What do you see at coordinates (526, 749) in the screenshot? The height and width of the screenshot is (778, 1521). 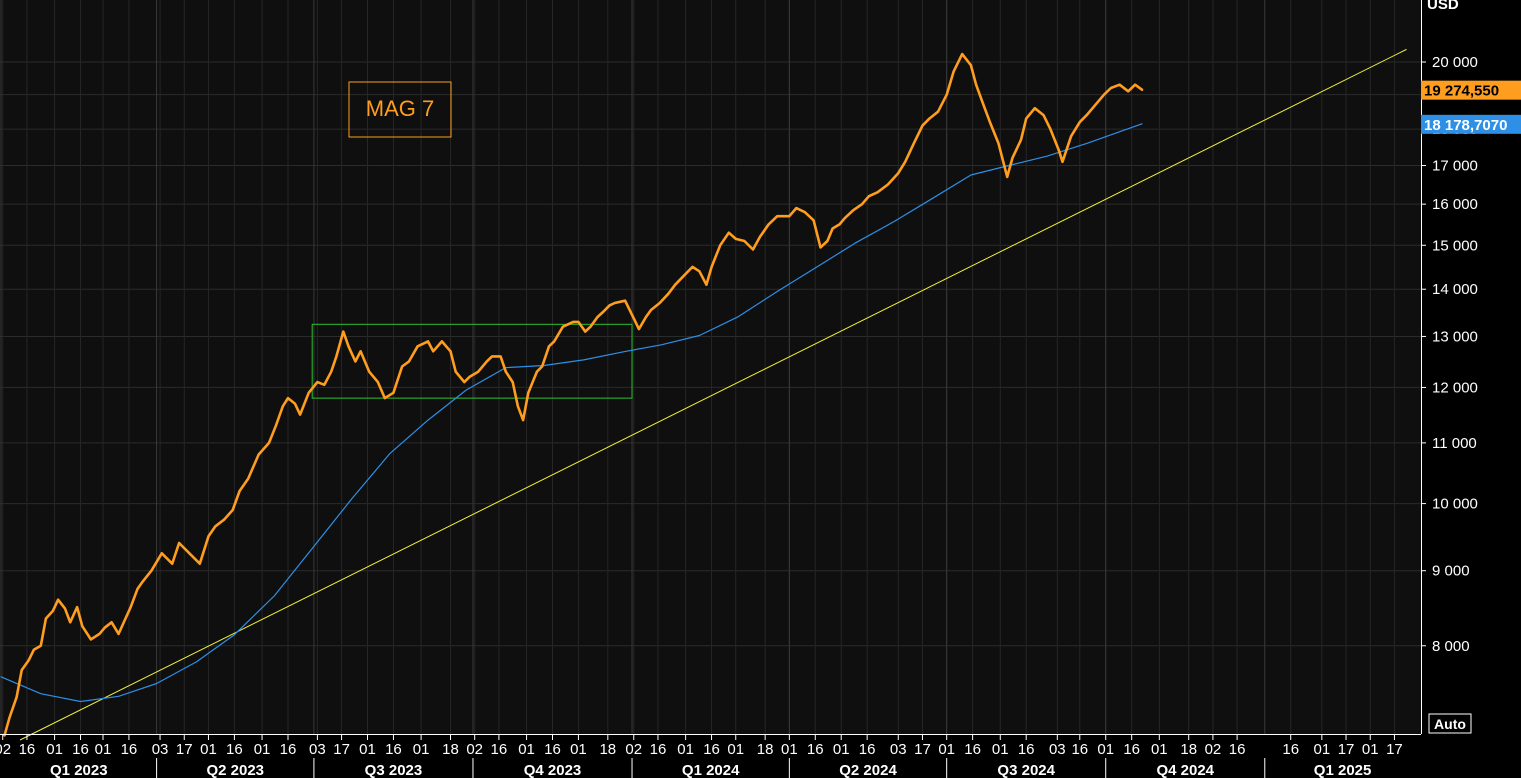 I see `x-tick-label-20: 01` at bounding box center [526, 749].